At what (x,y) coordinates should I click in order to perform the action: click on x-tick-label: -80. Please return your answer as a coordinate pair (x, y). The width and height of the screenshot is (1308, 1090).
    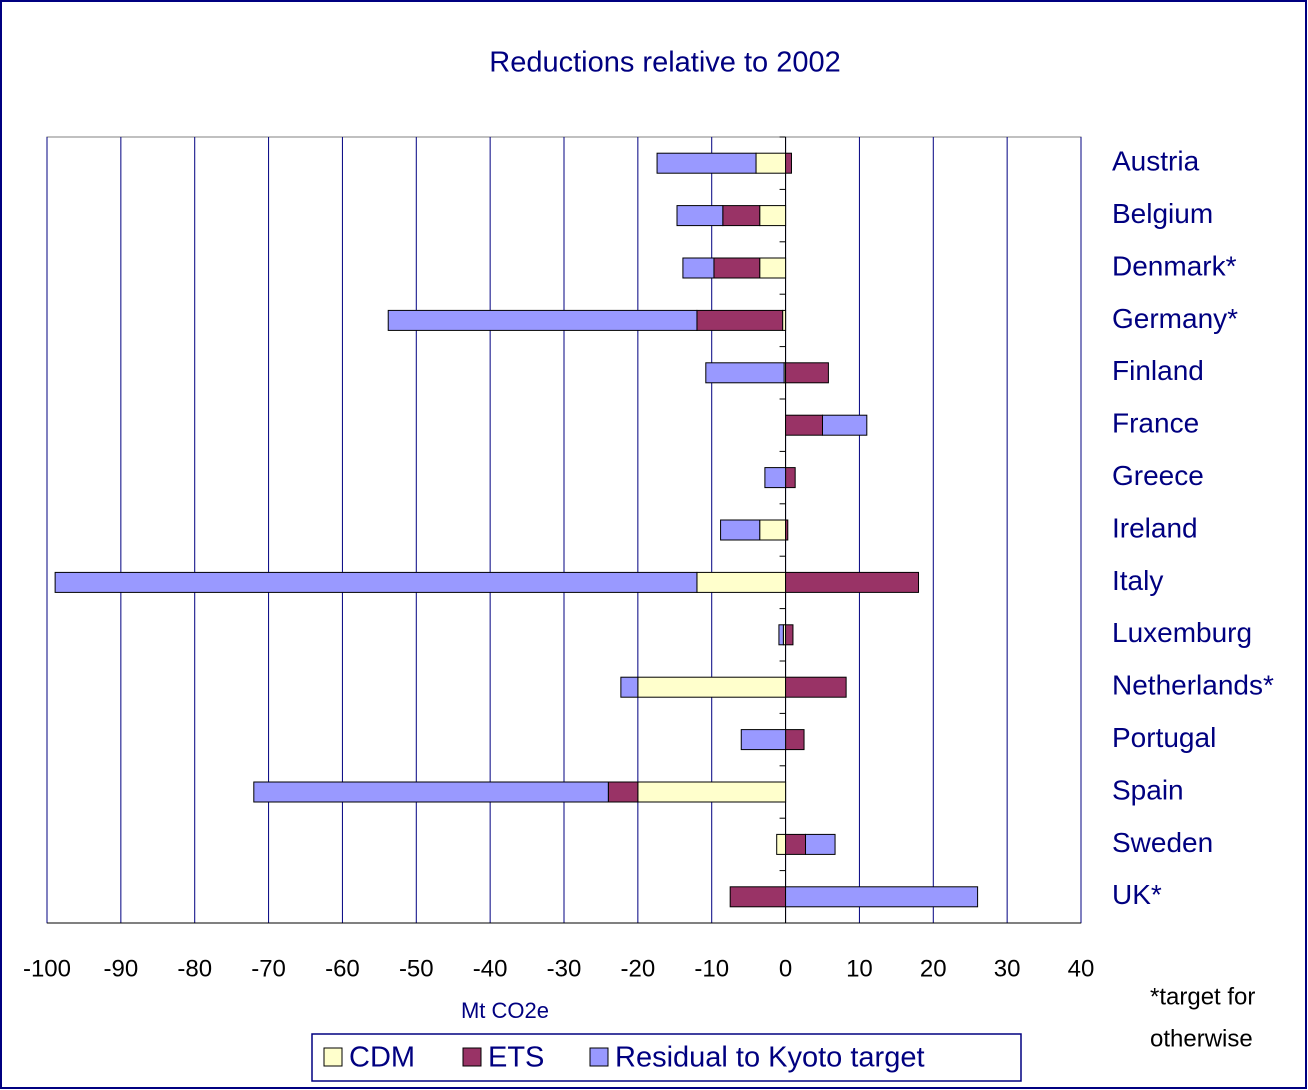
    Looking at the image, I should click on (194, 968).